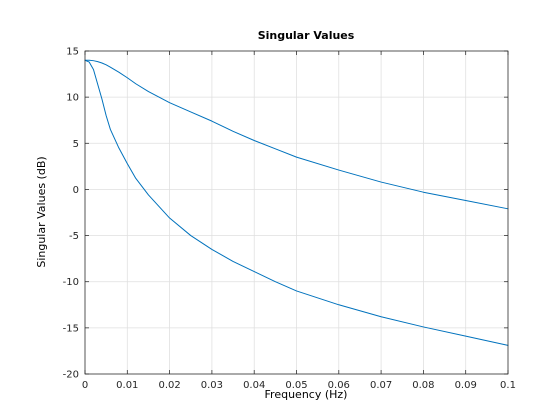 This screenshot has width=560, height=420. I want to click on x-tick-label: 0.09, so click(466, 385).